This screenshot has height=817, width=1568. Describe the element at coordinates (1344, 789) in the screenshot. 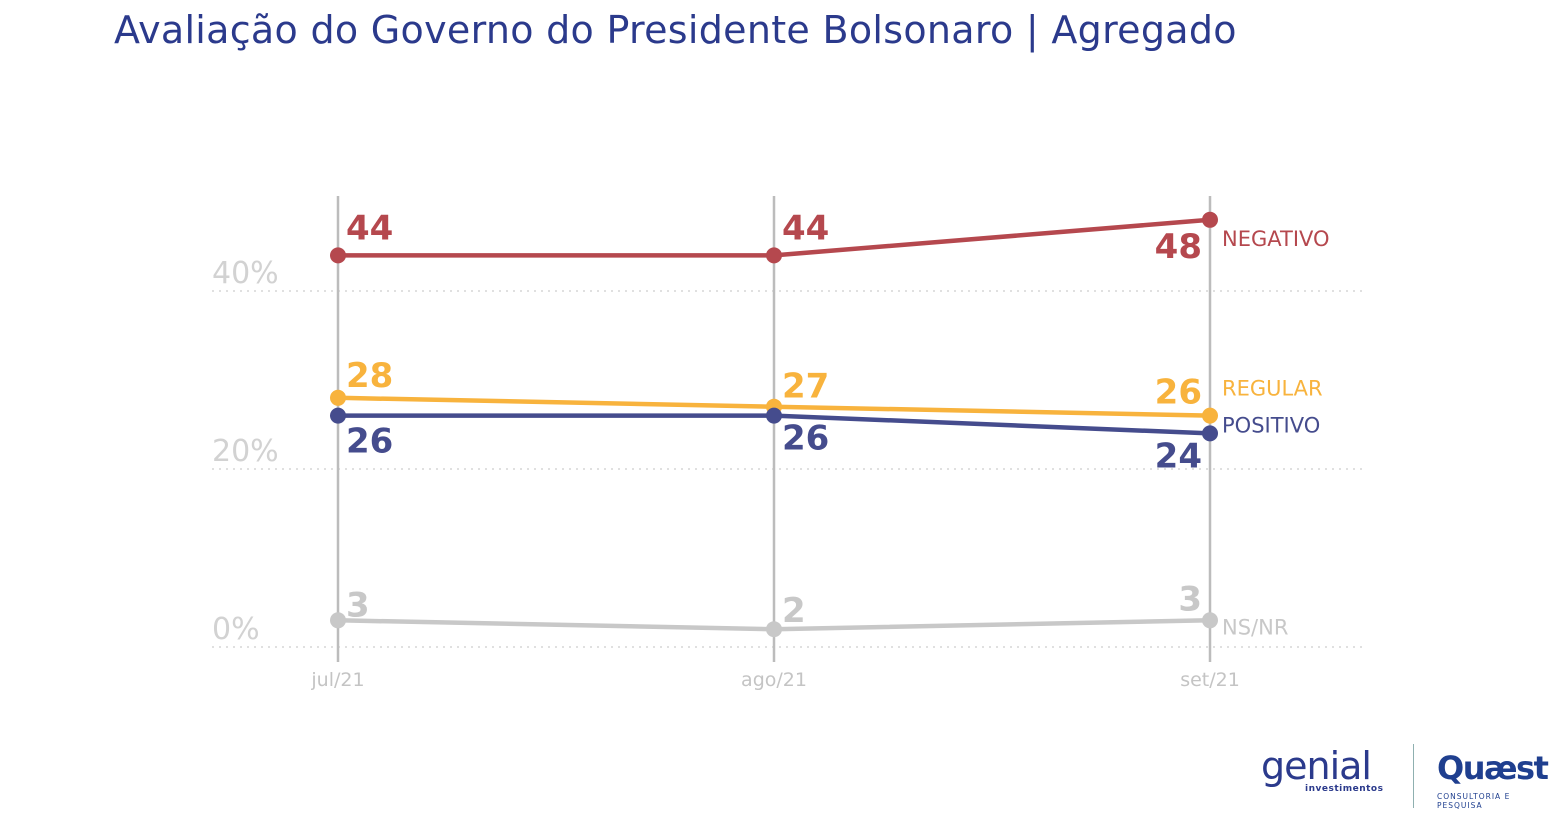

I see `genial-logo-subtitle: investimentos` at that location.